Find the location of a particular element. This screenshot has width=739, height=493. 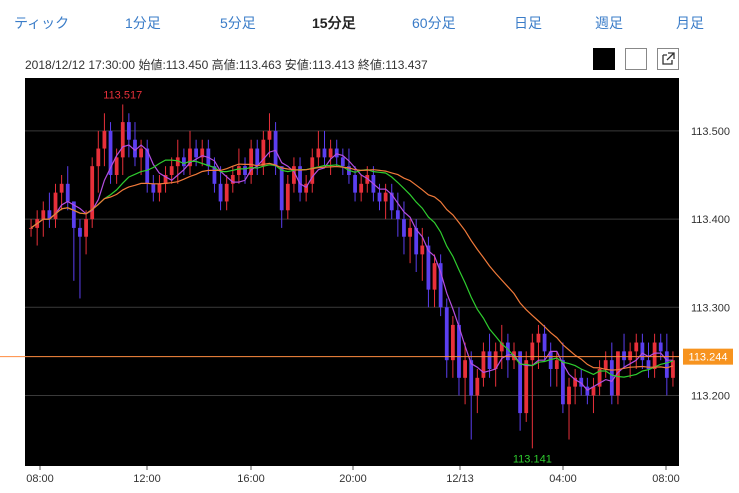

tab-1min: 1分足 is located at coordinates (143, 23).